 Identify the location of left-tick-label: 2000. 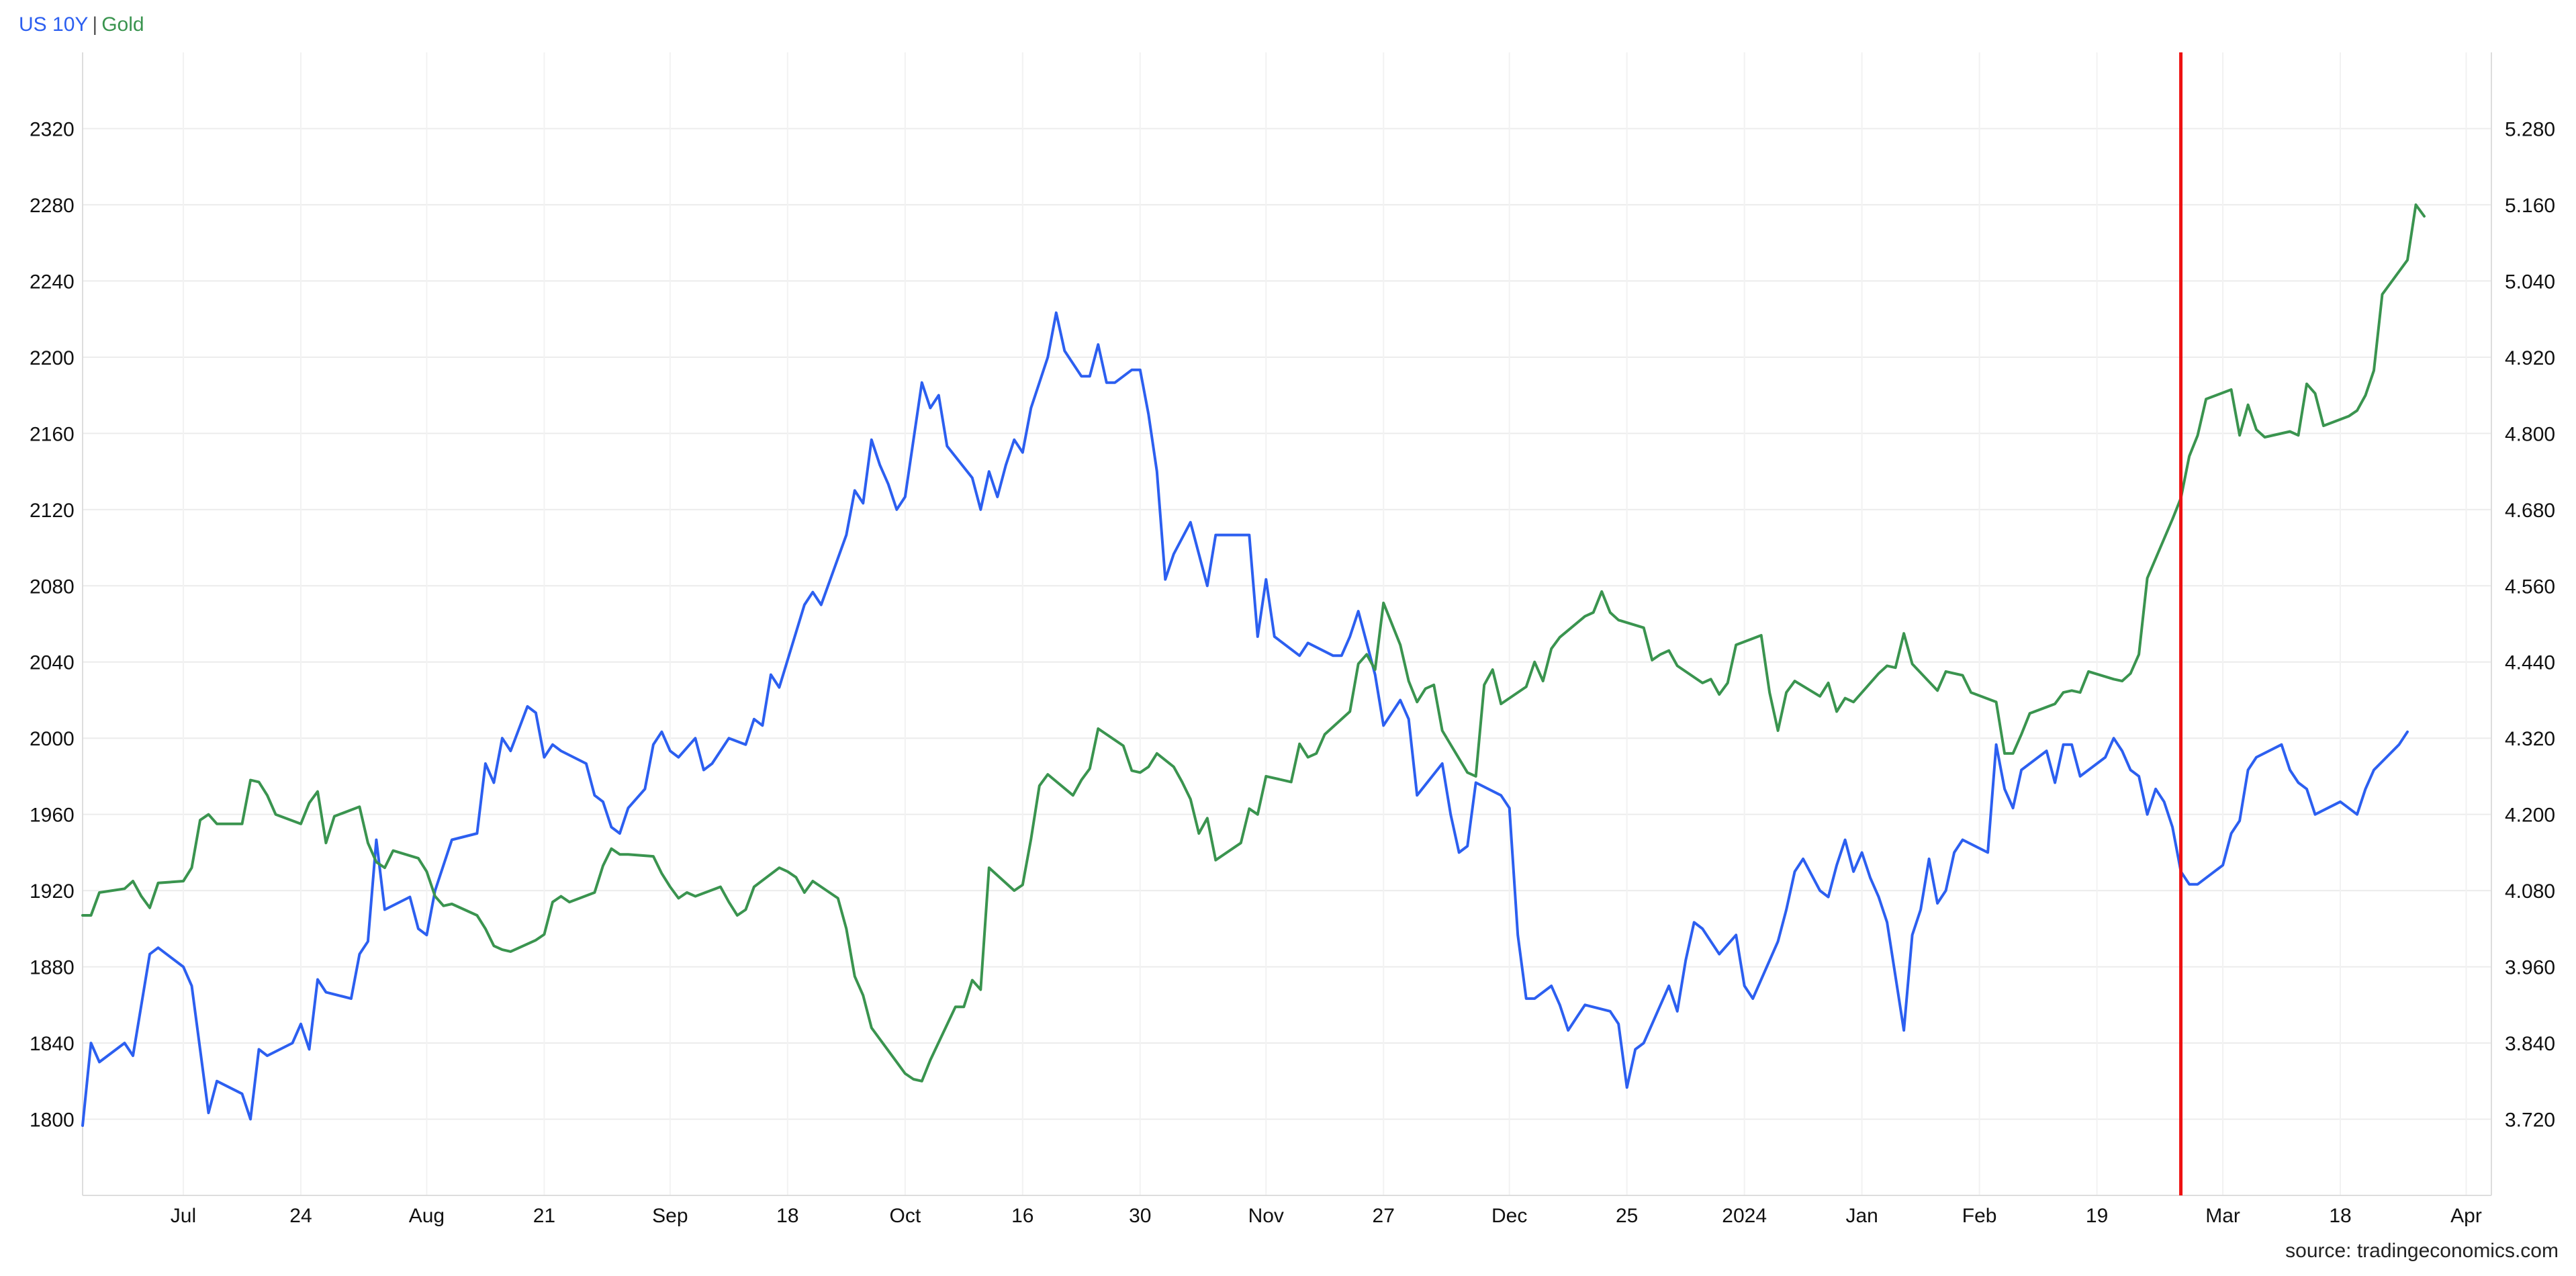
(52, 739).